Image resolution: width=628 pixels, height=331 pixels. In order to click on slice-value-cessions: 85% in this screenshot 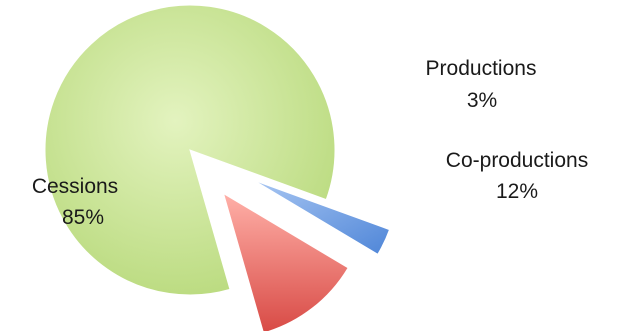, I will do `click(83, 217)`.